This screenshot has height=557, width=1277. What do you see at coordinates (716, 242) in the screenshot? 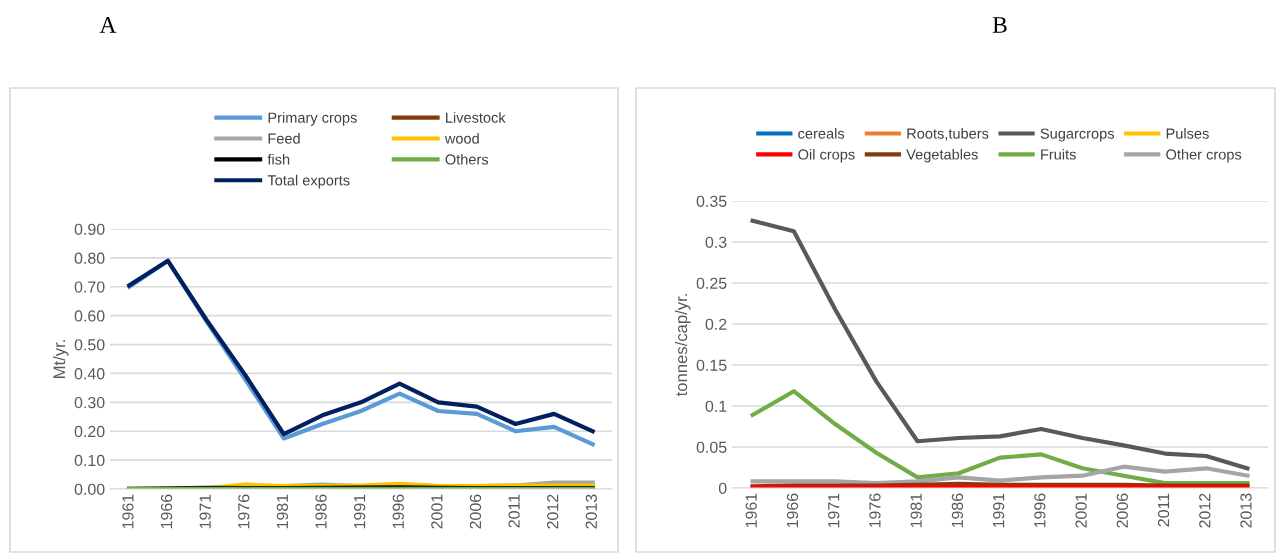
I see `y-tick-label: 0.3` at bounding box center [716, 242].